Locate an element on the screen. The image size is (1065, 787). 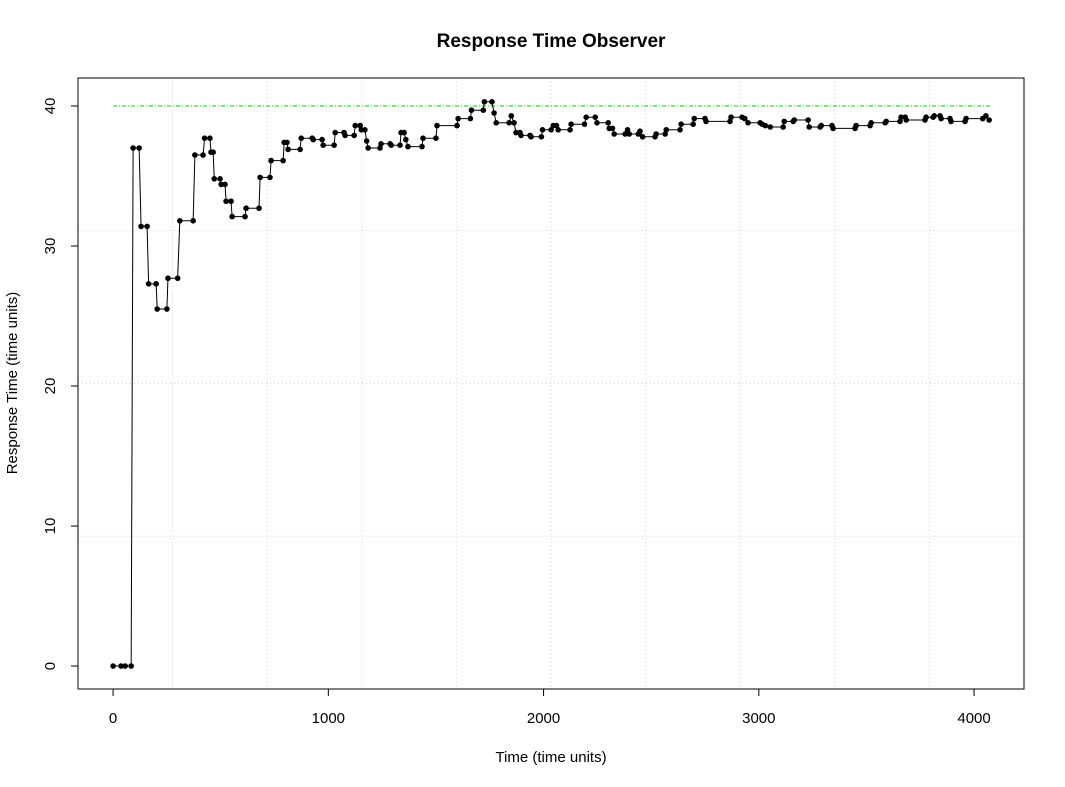
x-axis-label: Time (time units) is located at coordinates (550, 757).